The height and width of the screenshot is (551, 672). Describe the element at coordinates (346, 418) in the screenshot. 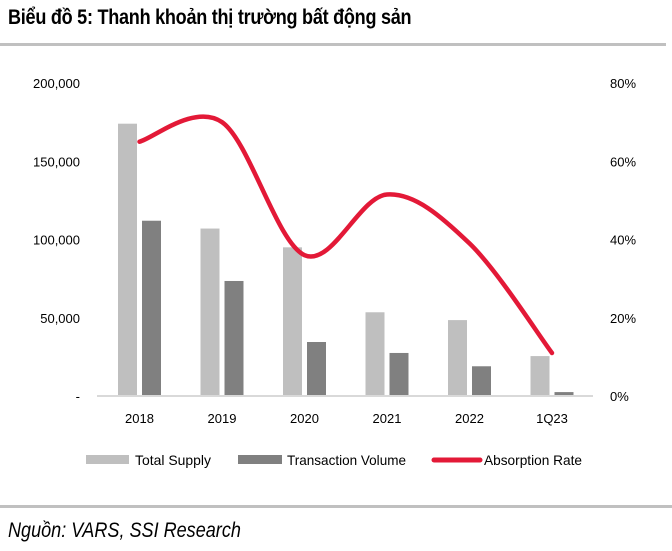

I see `x-axis: 2018 2019 2020 2021 2022 1Q23` at that location.